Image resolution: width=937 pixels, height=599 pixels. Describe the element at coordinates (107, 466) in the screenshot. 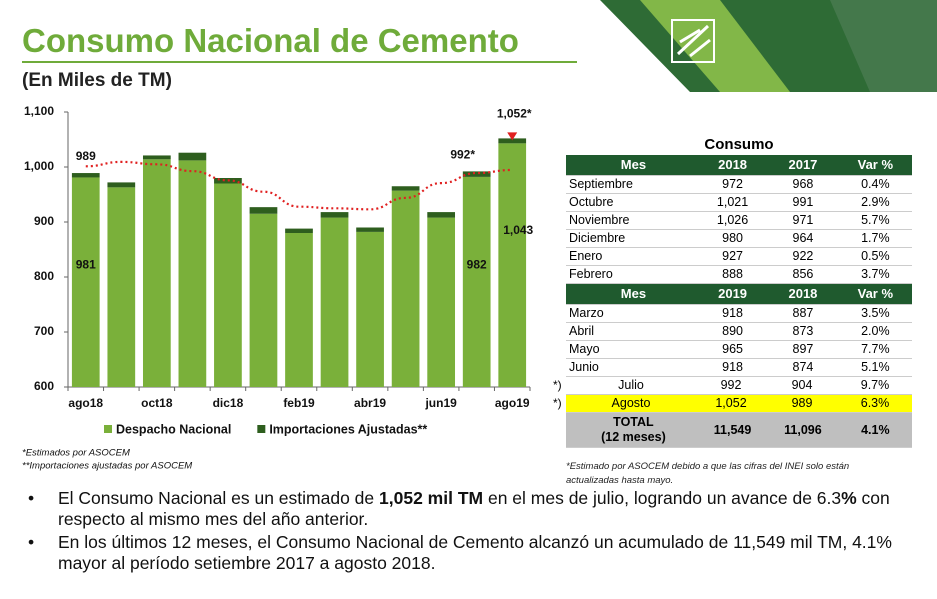

I see `footnote: **Importaciones ajustadas por ASOCEM` at that location.